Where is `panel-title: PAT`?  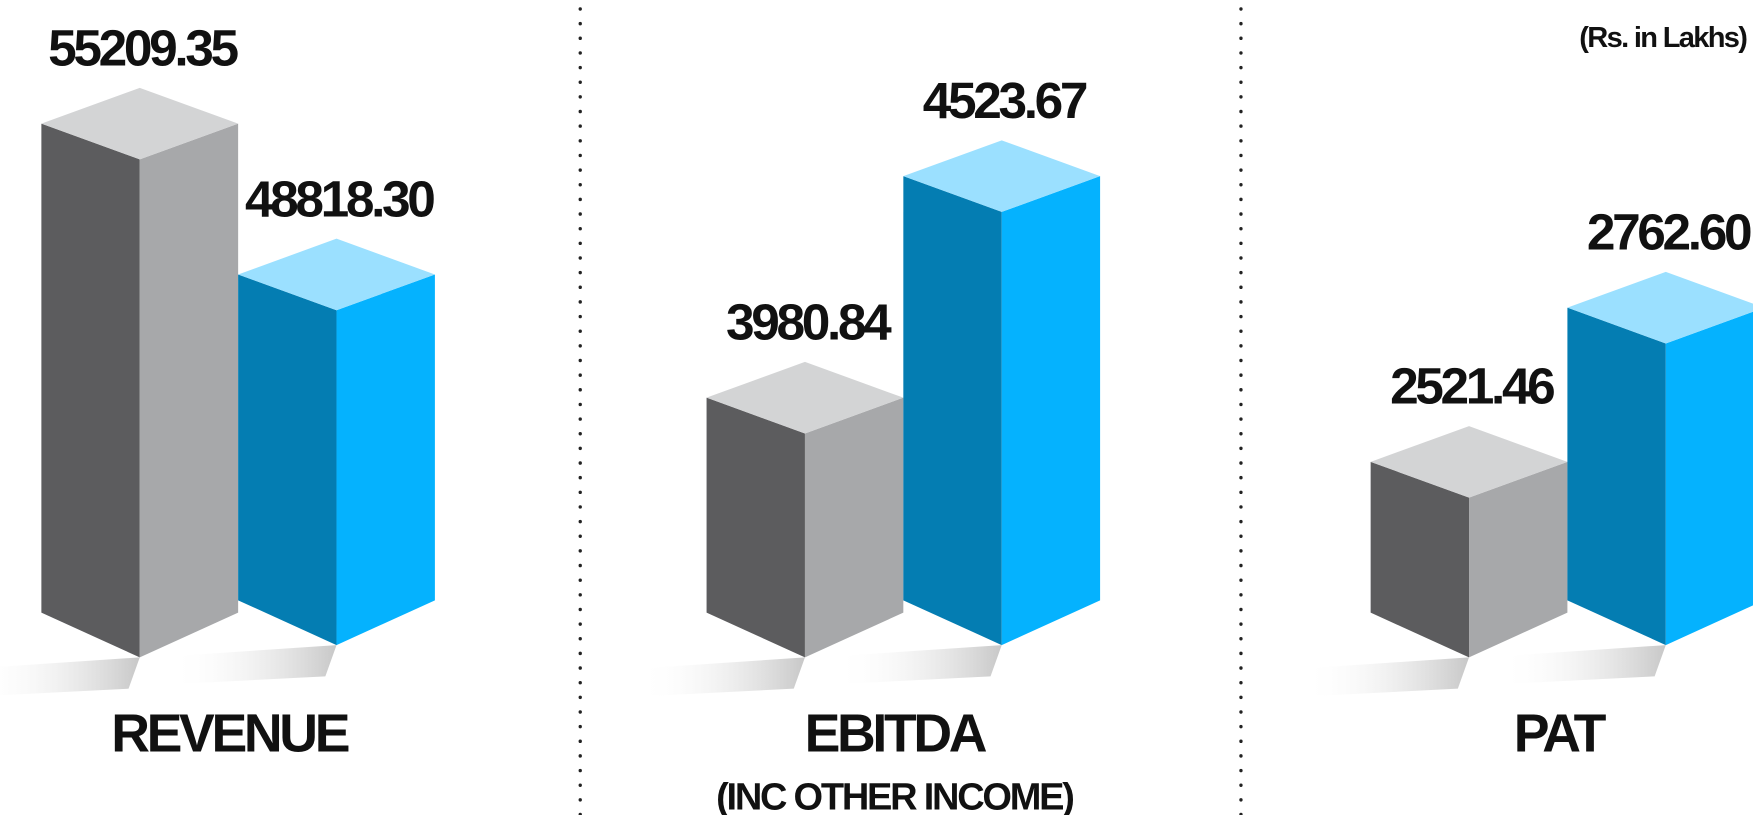 panel-title: PAT is located at coordinates (1560, 733).